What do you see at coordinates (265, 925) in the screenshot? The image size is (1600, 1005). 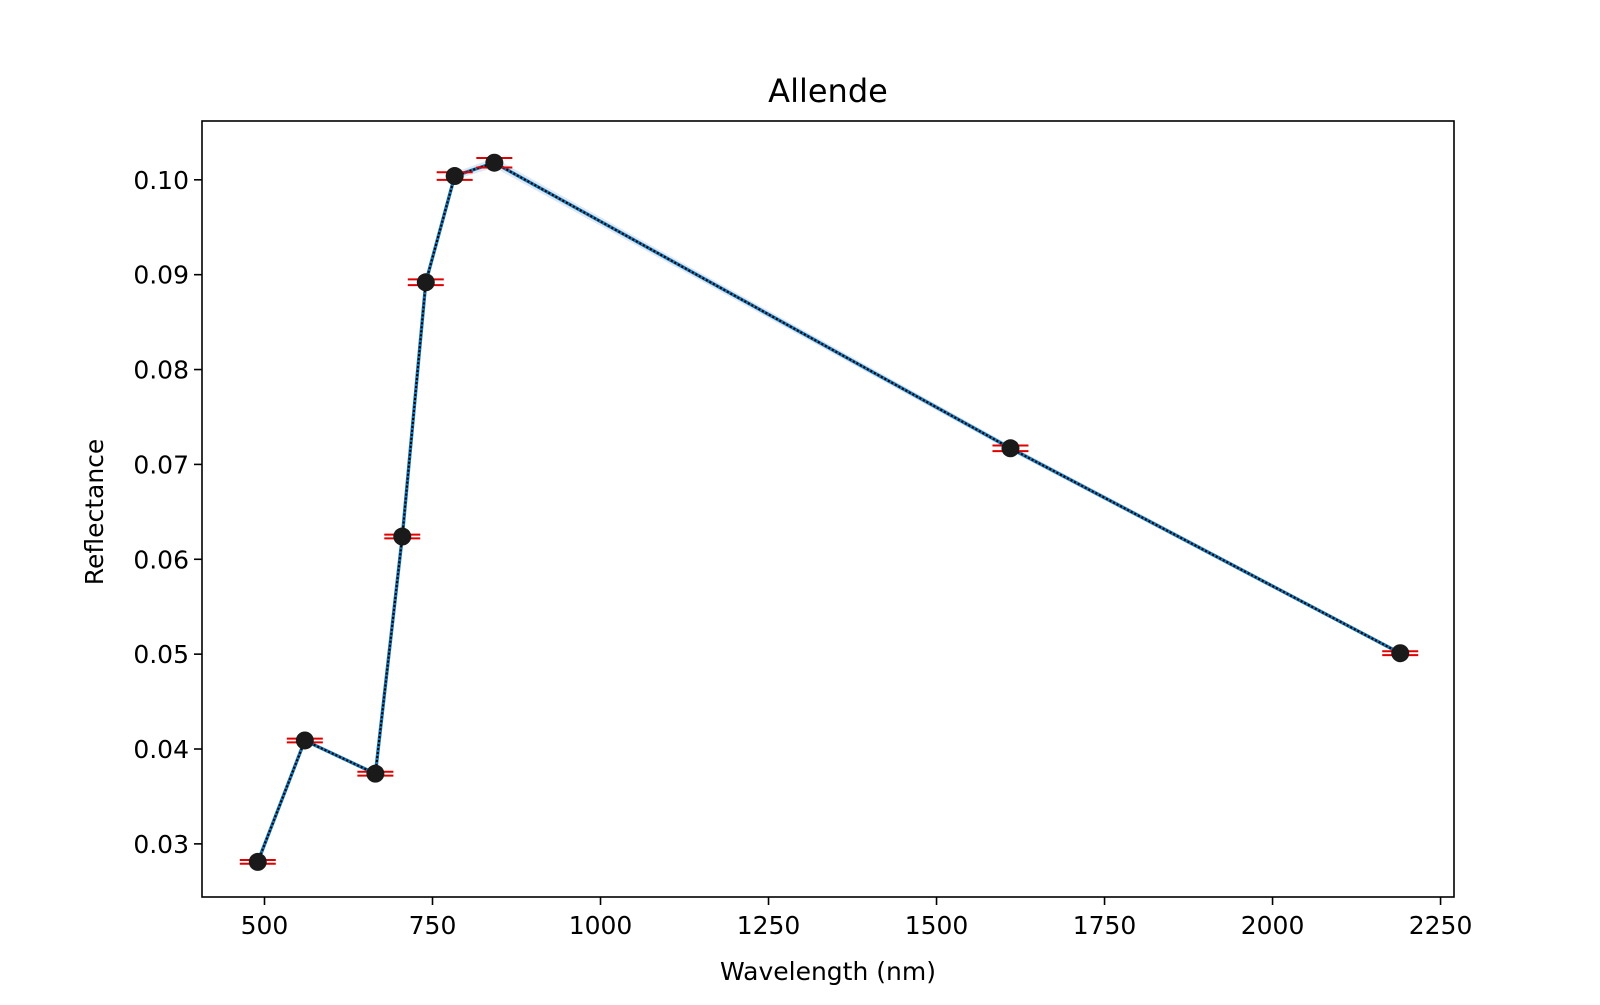 I see `x-tick-label: 500` at bounding box center [265, 925].